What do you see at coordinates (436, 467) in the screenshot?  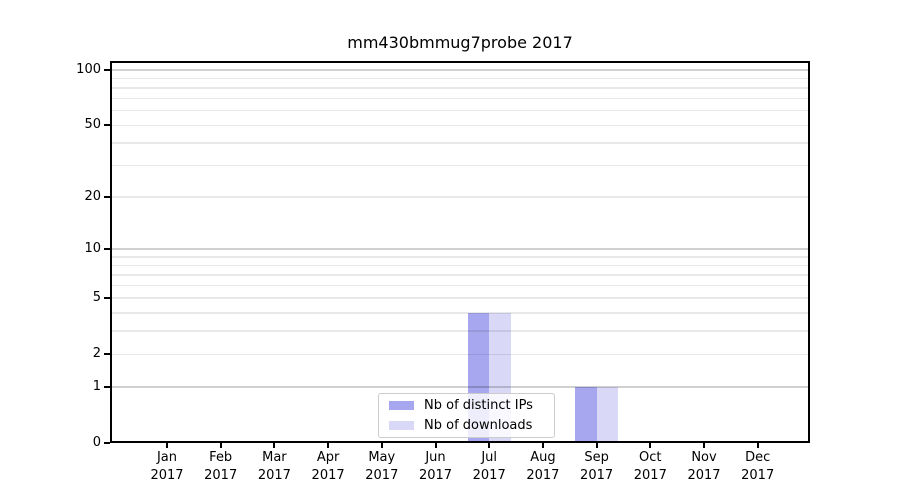 I see `x-tick-label-jun: Jun 2017` at bounding box center [436, 467].